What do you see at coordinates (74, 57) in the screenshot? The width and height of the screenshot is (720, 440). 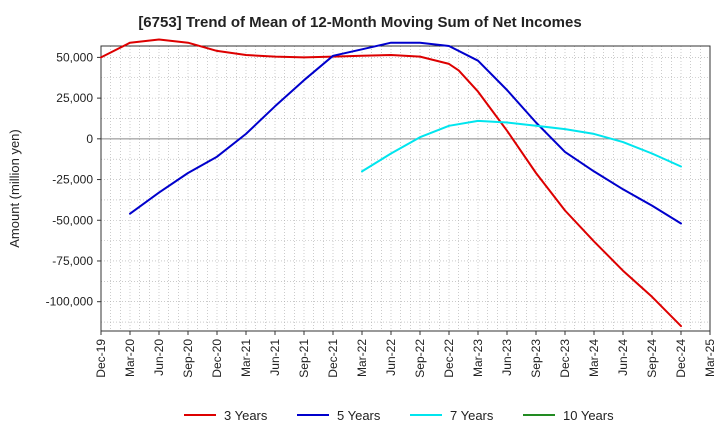 I see `y-tick-label: 50,000` at bounding box center [74, 57].